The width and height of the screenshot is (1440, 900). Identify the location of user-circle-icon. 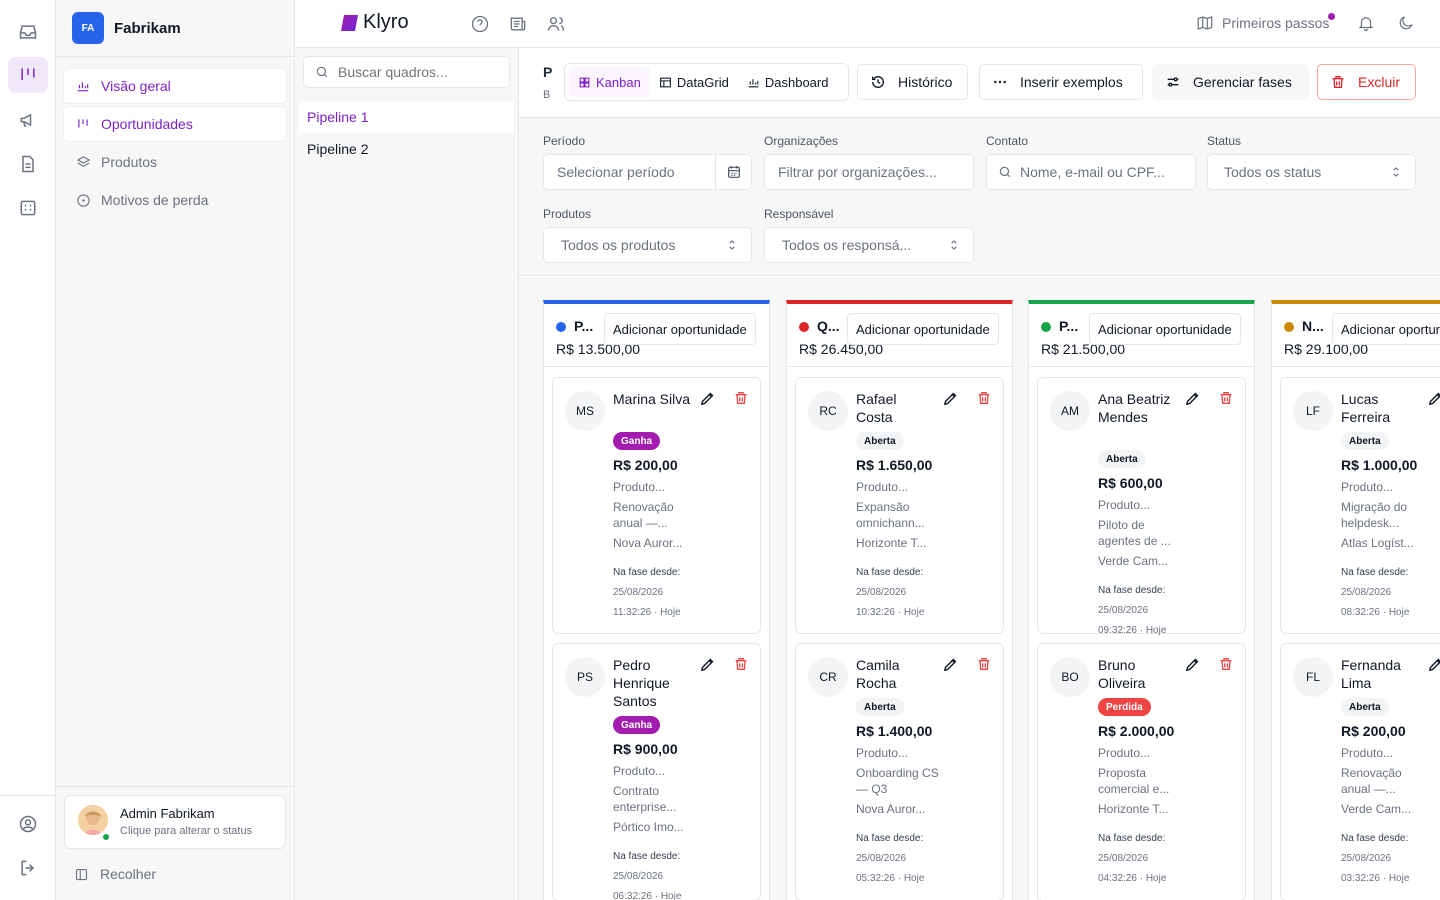
(28, 824).